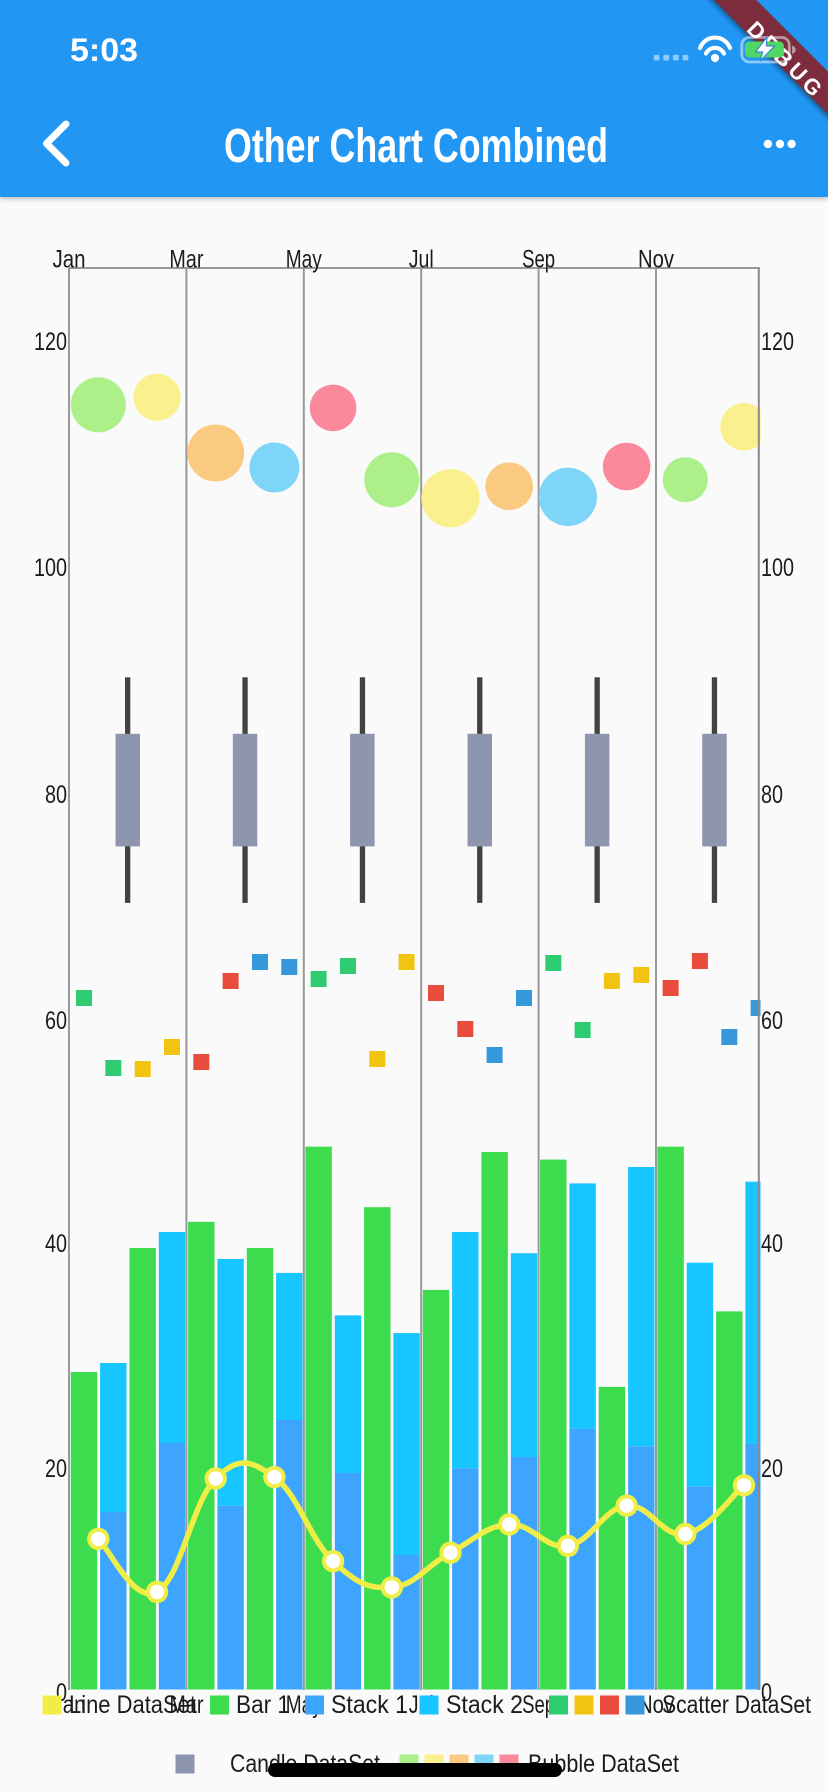 The width and height of the screenshot is (828, 1792). I want to click on svg-text: Scatter DataSet, so click(736, 1705).